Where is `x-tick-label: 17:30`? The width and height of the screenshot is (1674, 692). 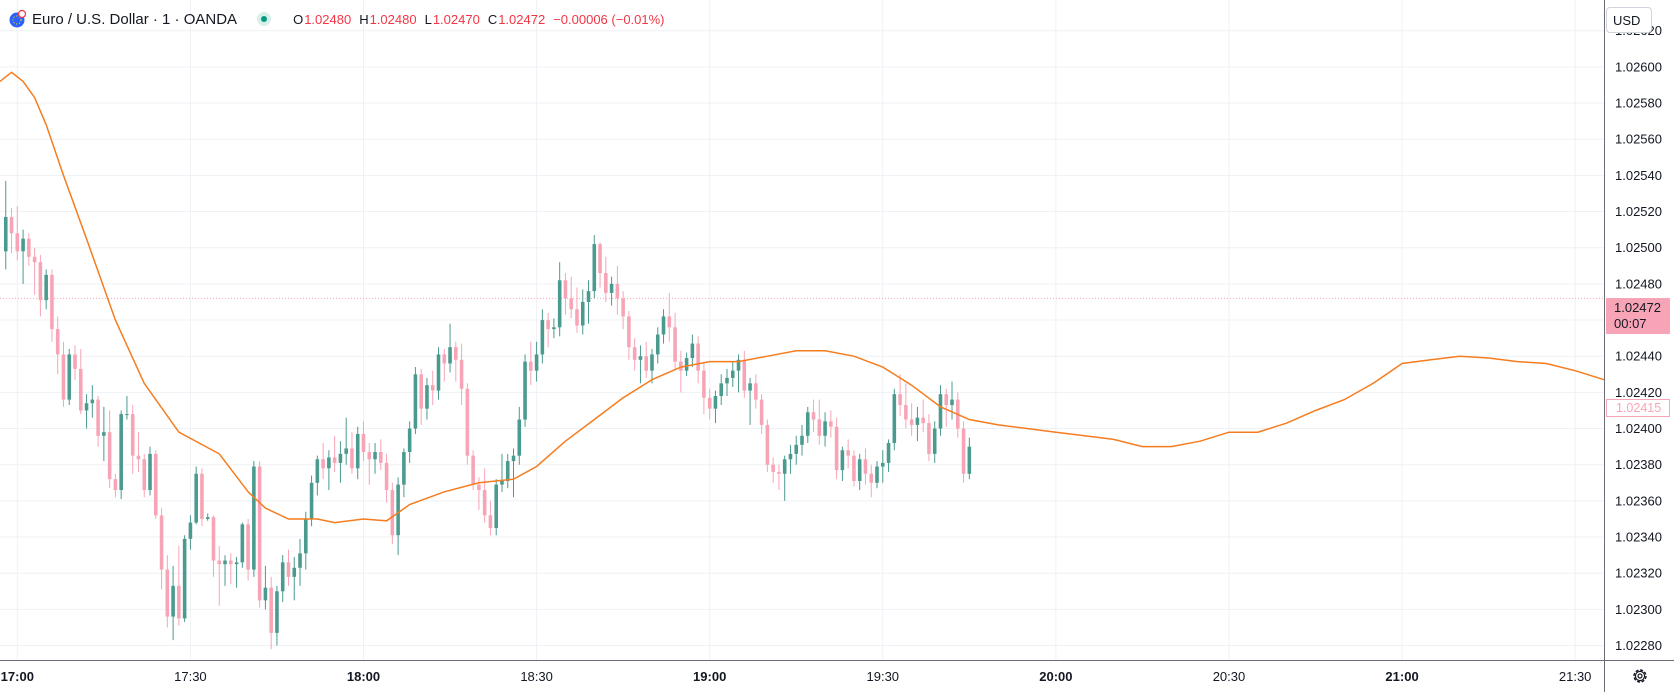 x-tick-label: 17:30 is located at coordinates (190, 676).